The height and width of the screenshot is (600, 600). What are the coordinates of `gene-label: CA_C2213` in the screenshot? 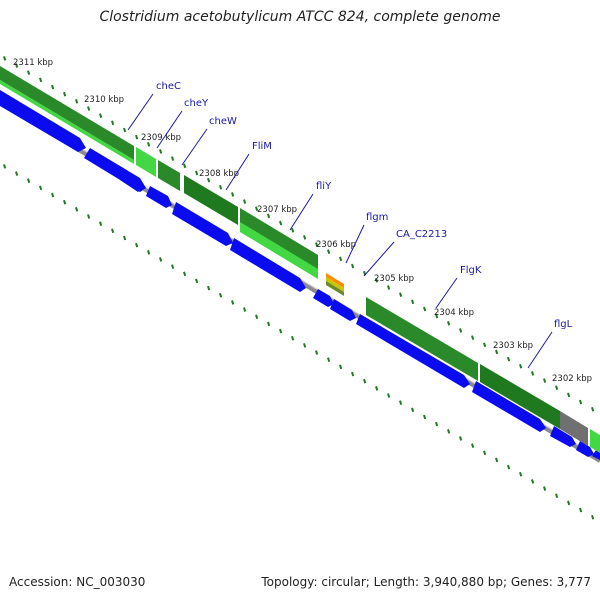 It's located at (421, 234).